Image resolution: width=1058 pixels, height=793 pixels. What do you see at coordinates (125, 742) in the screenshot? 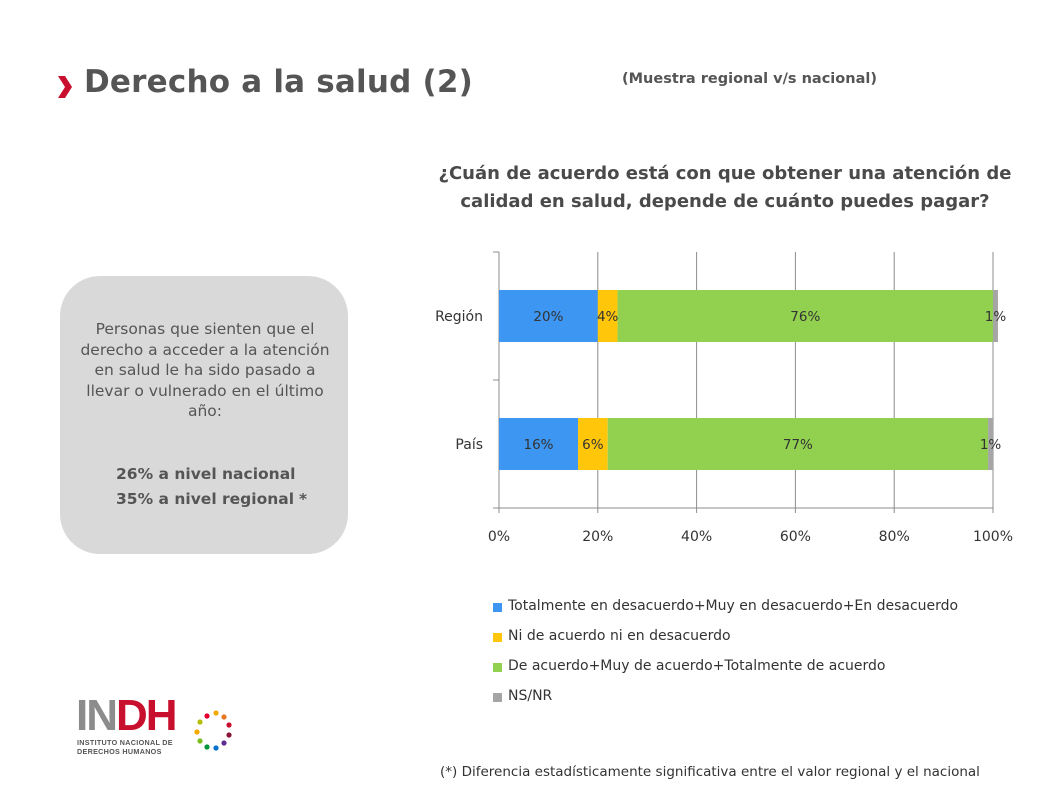
I see `logo-line-1: INSTITUTO NACIONAL DE` at bounding box center [125, 742].